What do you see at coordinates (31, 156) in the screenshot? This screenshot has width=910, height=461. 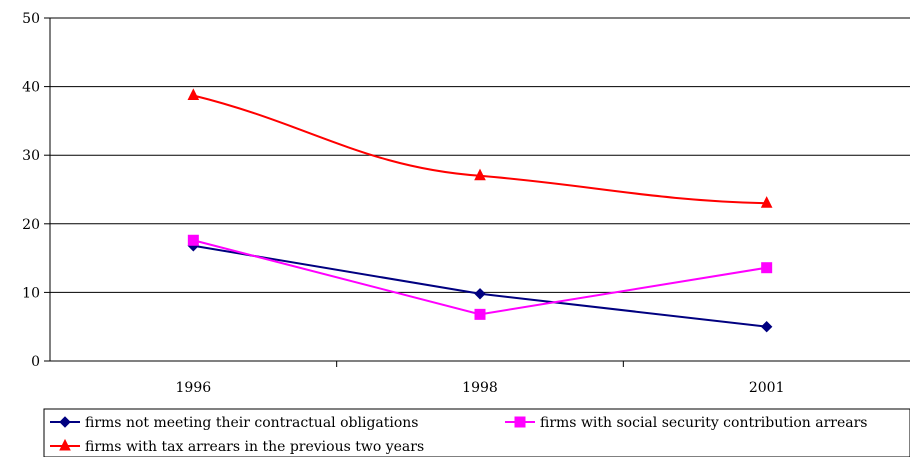 I see `y-tick-label: 30` at bounding box center [31, 156].